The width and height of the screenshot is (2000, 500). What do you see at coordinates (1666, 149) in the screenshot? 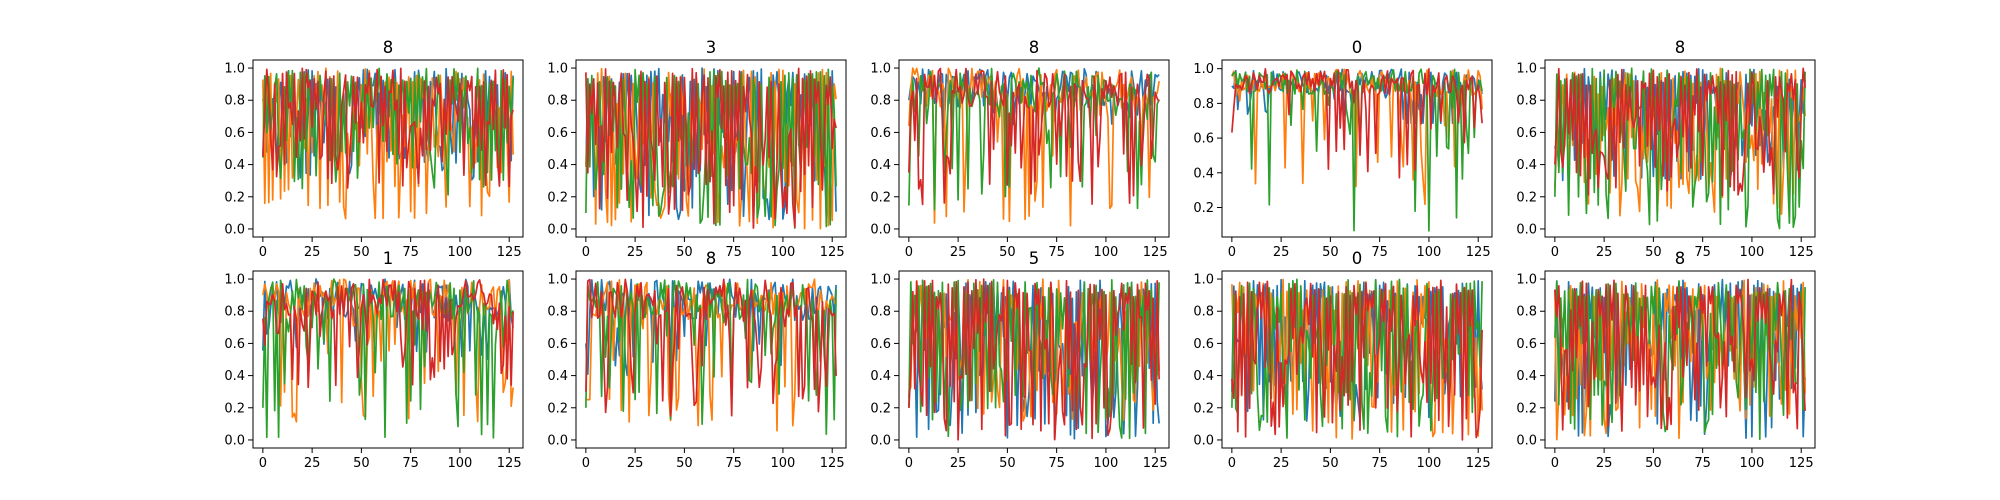
I see `panel-5: 0 25 50 75 100 125 0.0 0.2 0.4 0.6 0.8 1.0 8` at bounding box center [1666, 149].